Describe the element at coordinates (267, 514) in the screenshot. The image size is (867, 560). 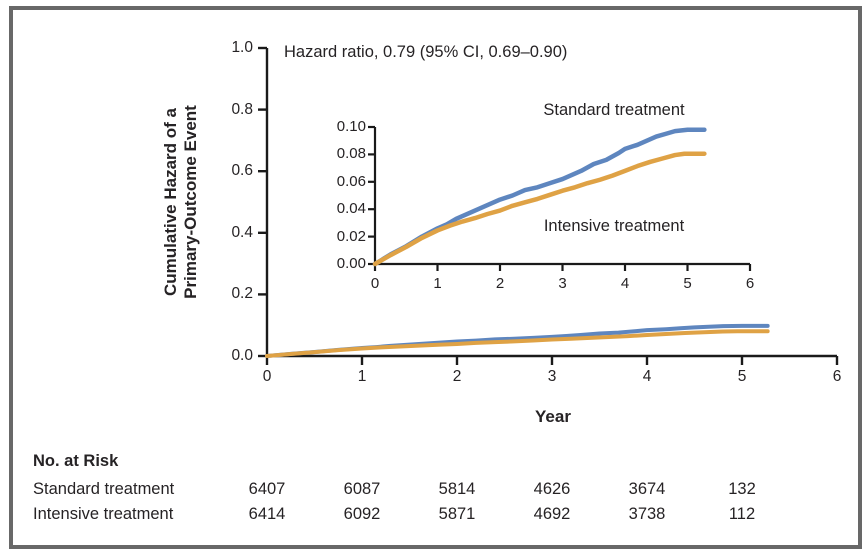
I see `risk-count: 6414` at that location.